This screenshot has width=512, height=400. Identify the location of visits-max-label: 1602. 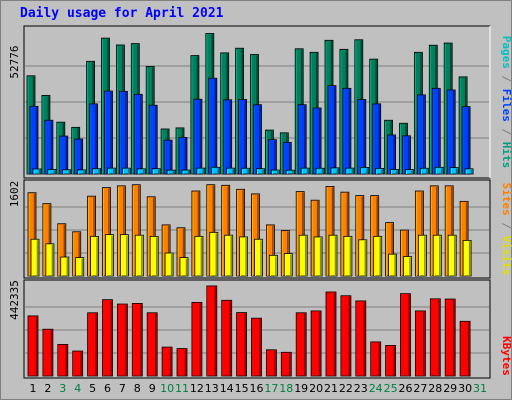
(14, 194).